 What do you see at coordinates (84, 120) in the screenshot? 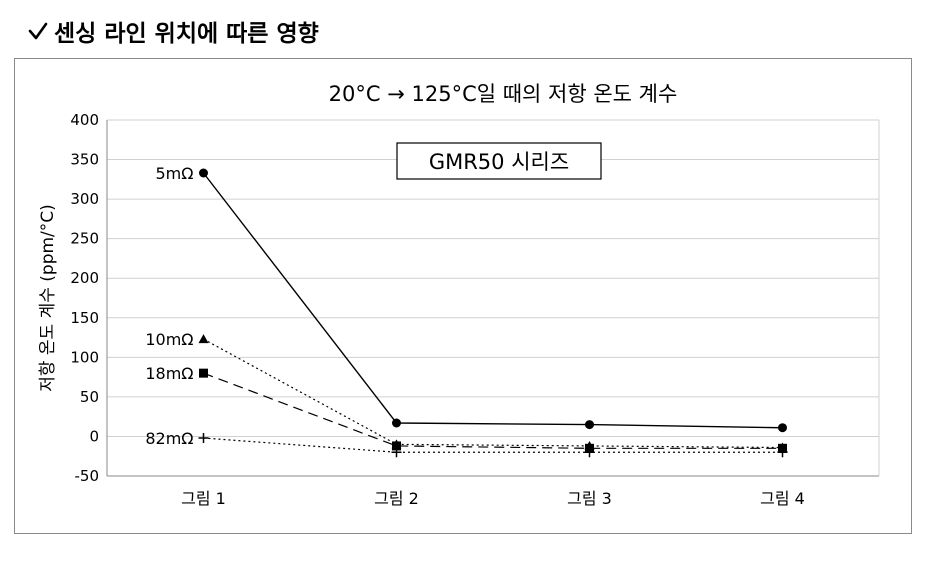
I see `y-tick-label: 400` at bounding box center [84, 120].